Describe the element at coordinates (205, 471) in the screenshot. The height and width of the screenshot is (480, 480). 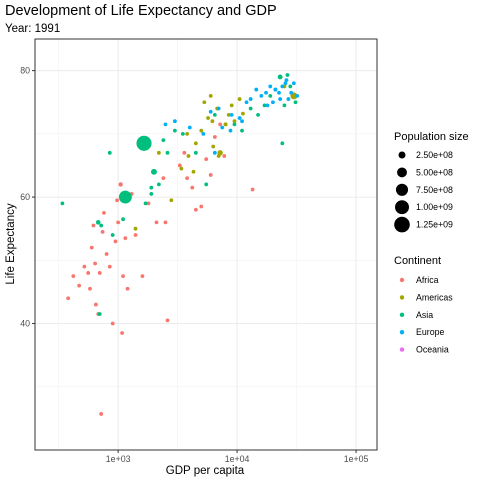
I see `x-axis-label: GDP per capita` at that location.